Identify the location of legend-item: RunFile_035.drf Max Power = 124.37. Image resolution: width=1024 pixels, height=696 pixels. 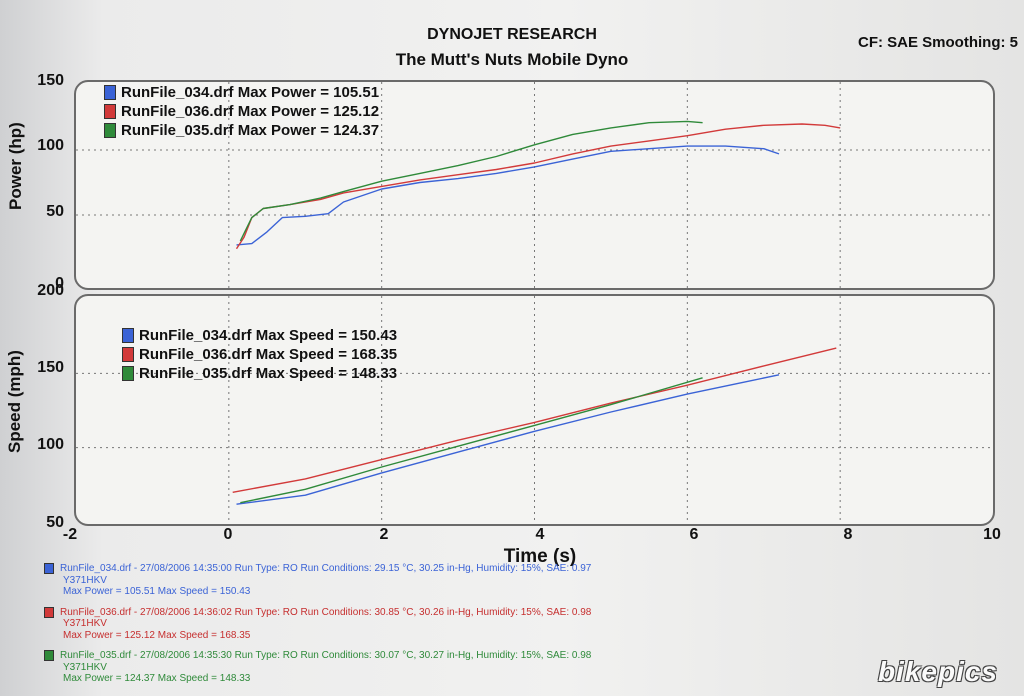
(241, 130).